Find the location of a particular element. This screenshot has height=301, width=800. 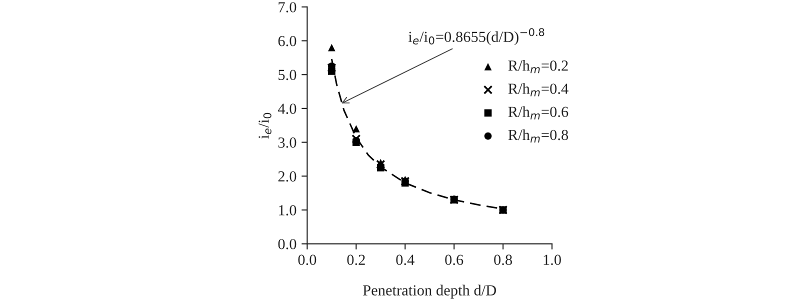

y-tick-label: 5.0 is located at coordinates (287, 75).